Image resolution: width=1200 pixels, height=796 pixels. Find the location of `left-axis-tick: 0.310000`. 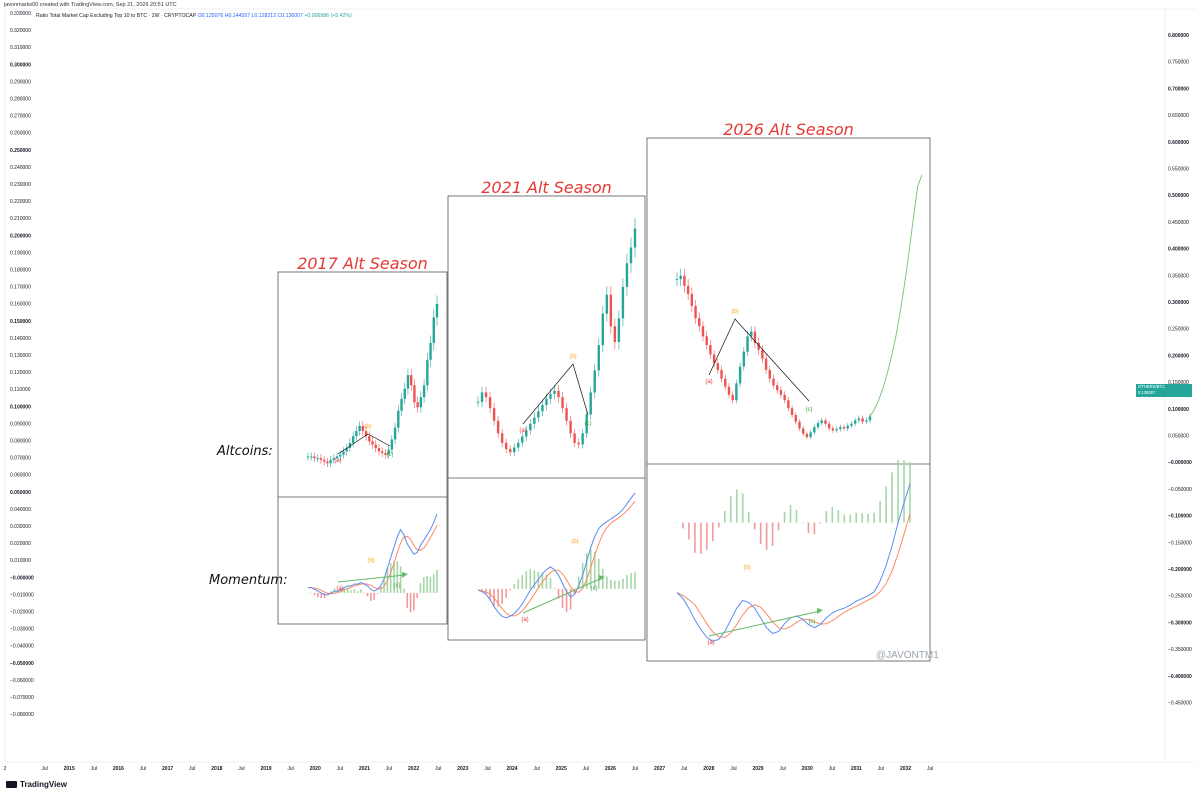

left-axis-tick: 0.310000 is located at coordinates (20, 48).